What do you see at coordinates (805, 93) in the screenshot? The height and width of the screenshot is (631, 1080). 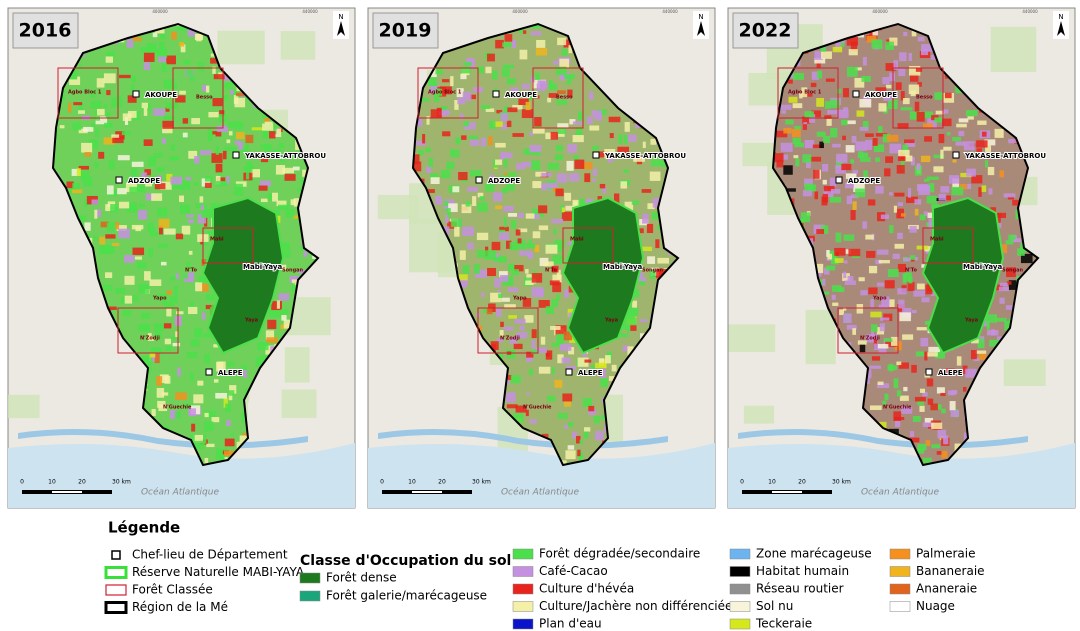 I see `place-label: Agbo Bloc 1` at bounding box center [805, 93].